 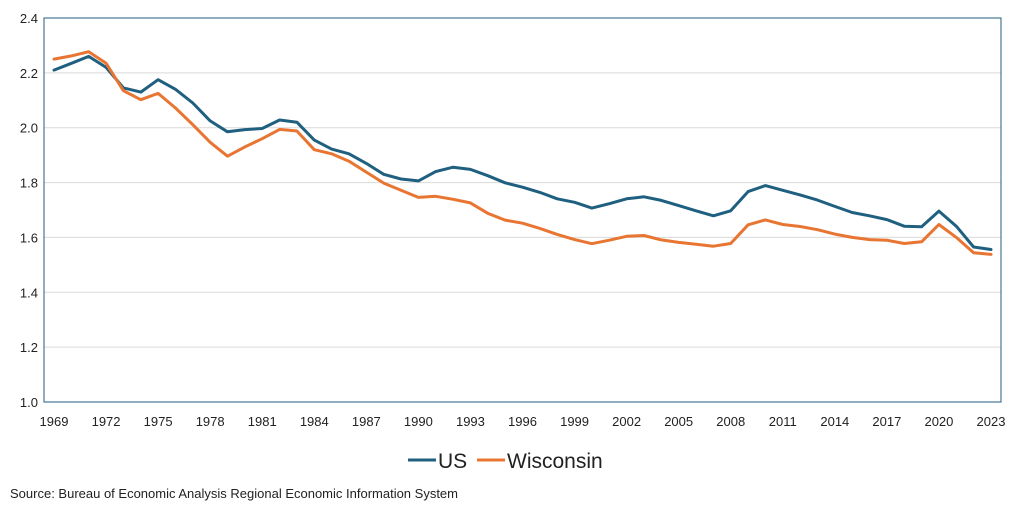 What do you see at coordinates (29, 73) in the screenshot?
I see `y-tick-label-2.2: 2.2` at bounding box center [29, 73].